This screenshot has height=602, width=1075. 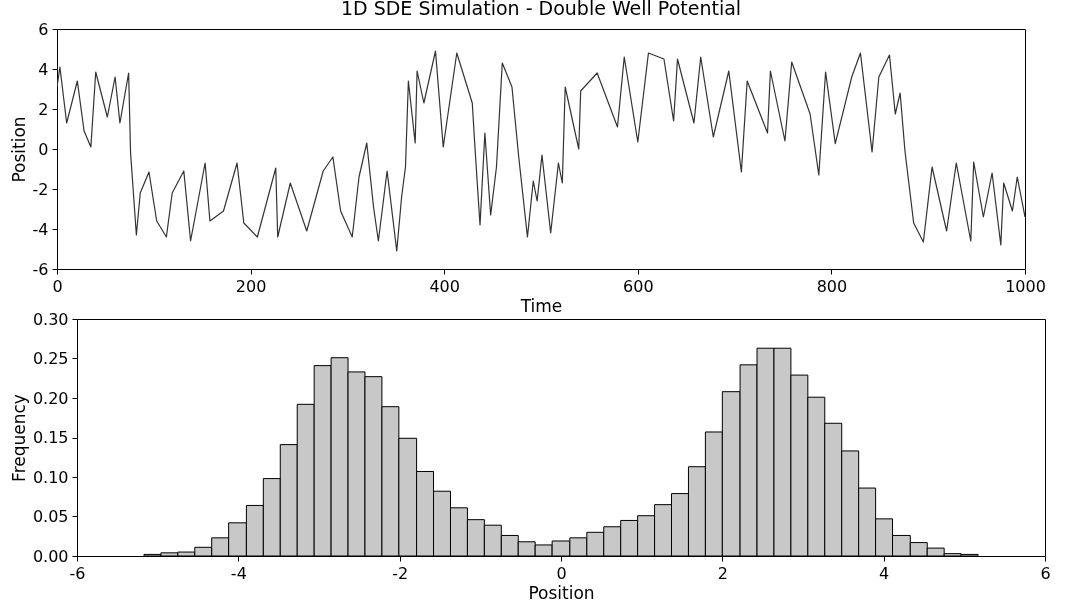 What do you see at coordinates (884, 573) in the screenshot?
I see `x-tick-label: 4` at bounding box center [884, 573].